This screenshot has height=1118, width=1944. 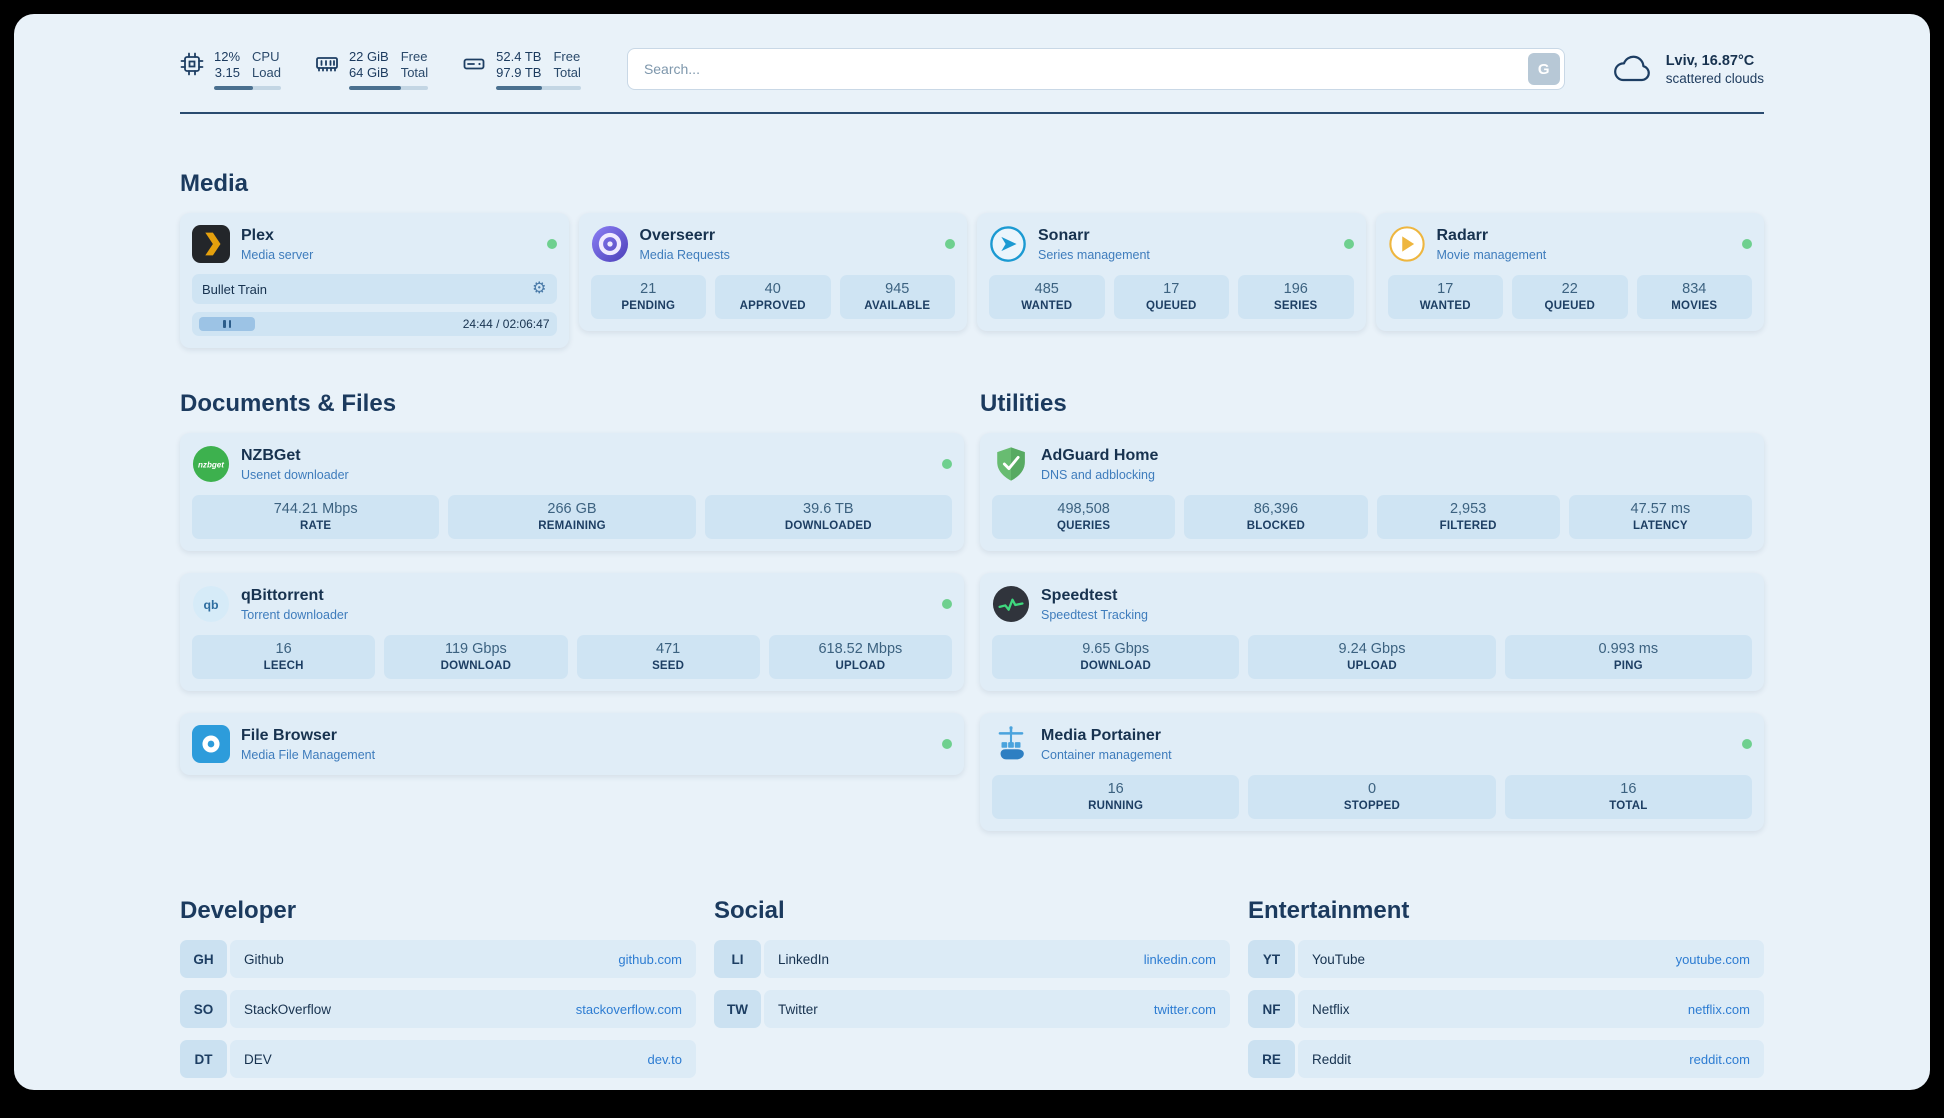 What do you see at coordinates (474, 64) in the screenshot?
I see `disk-icon` at bounding box center [474, 64].